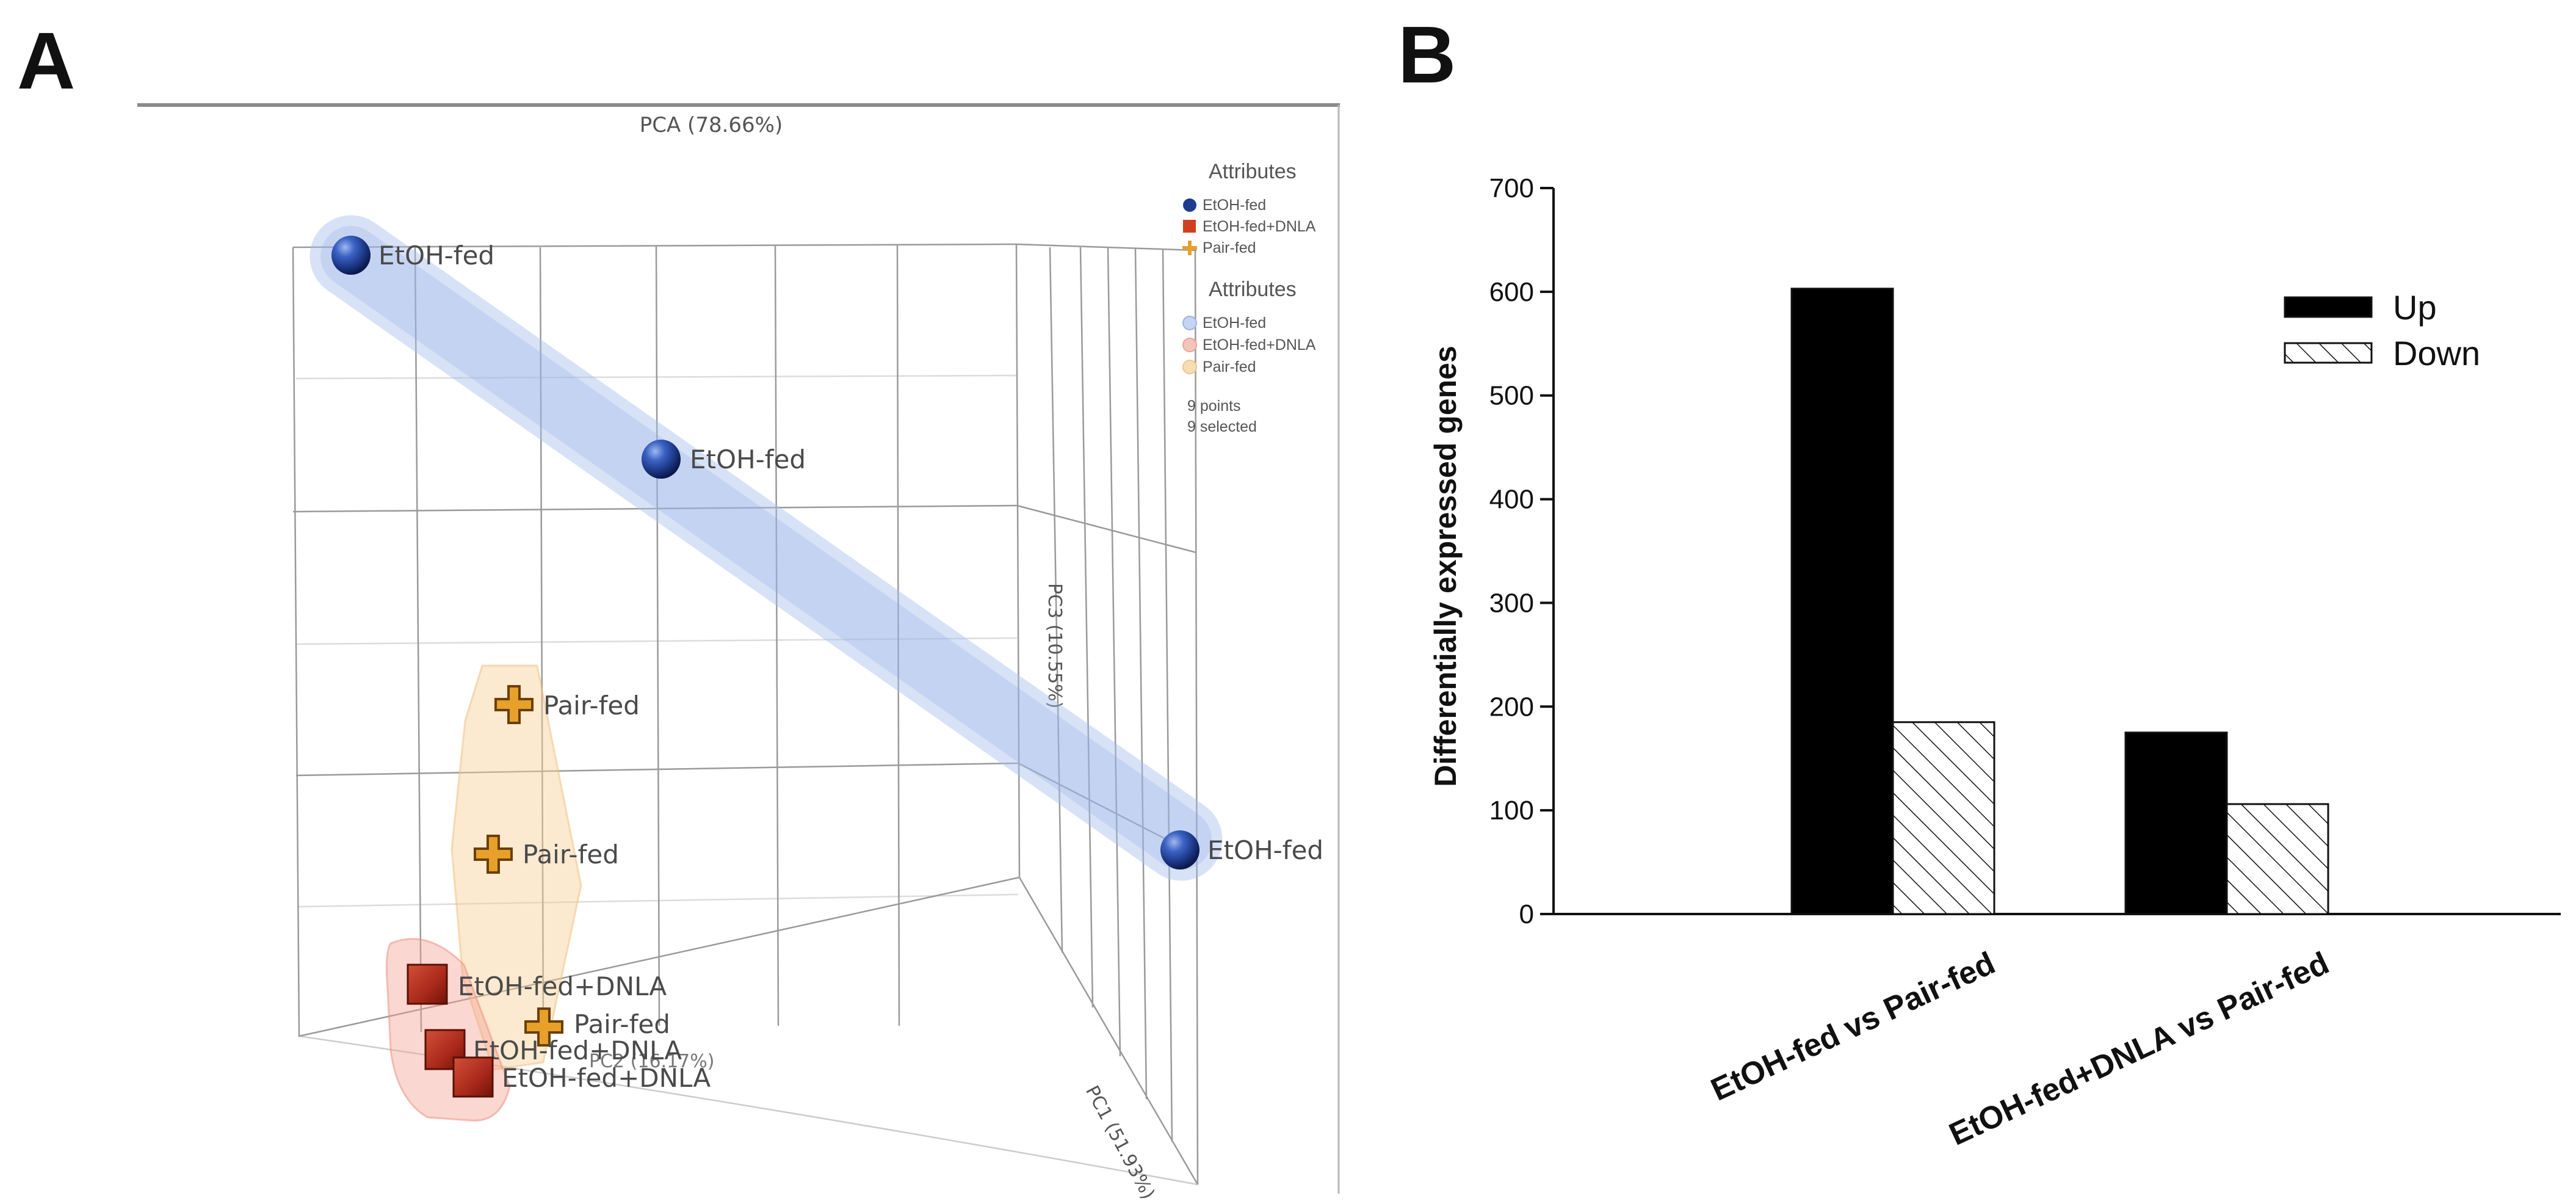 This screenshot has width=2576, height=1201. What do you see at coordinates (1189, 205) in the screenshot?
I see `legend-etoh-icon` at bounding box center [1189, 205].